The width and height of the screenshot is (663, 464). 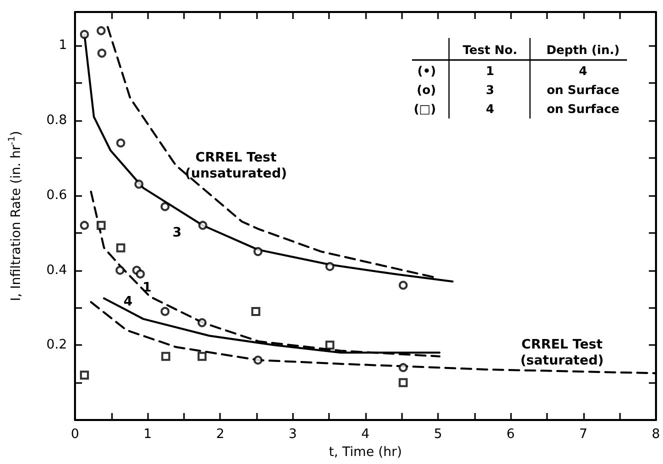 I want to click on x-tick-label: 8, so click(x=656, y=434).